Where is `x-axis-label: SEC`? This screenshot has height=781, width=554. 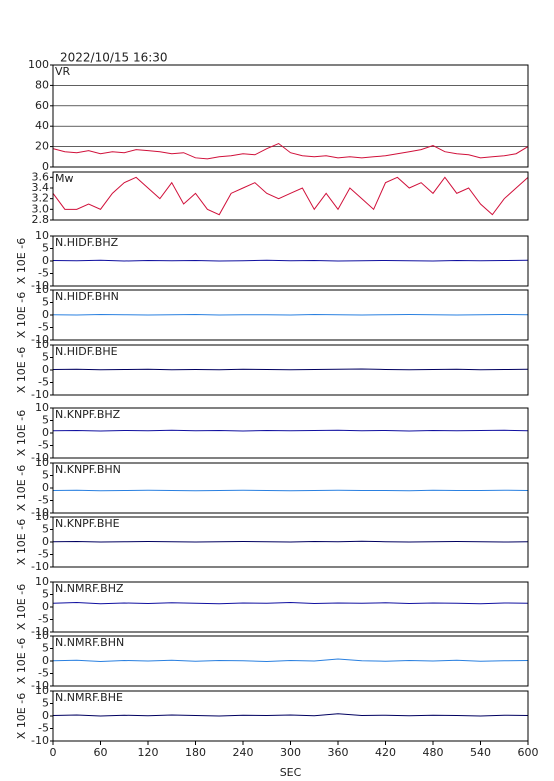
x-axis-label: SEC is located at coordinates (291, 772).